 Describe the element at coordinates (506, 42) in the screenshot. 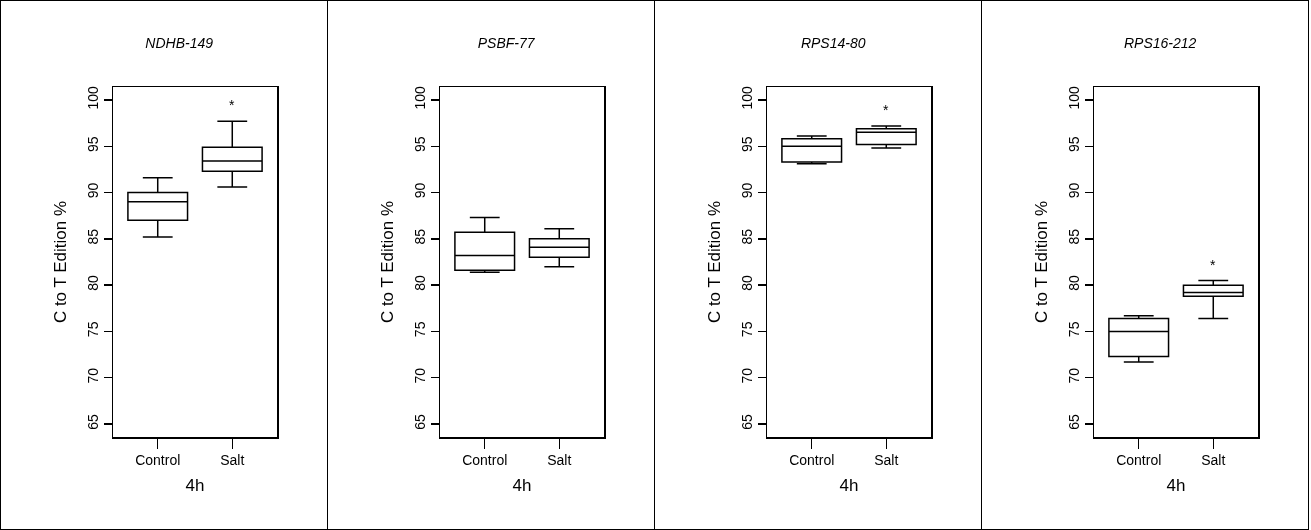

I see `chart-title: PSBF-77` at that location.